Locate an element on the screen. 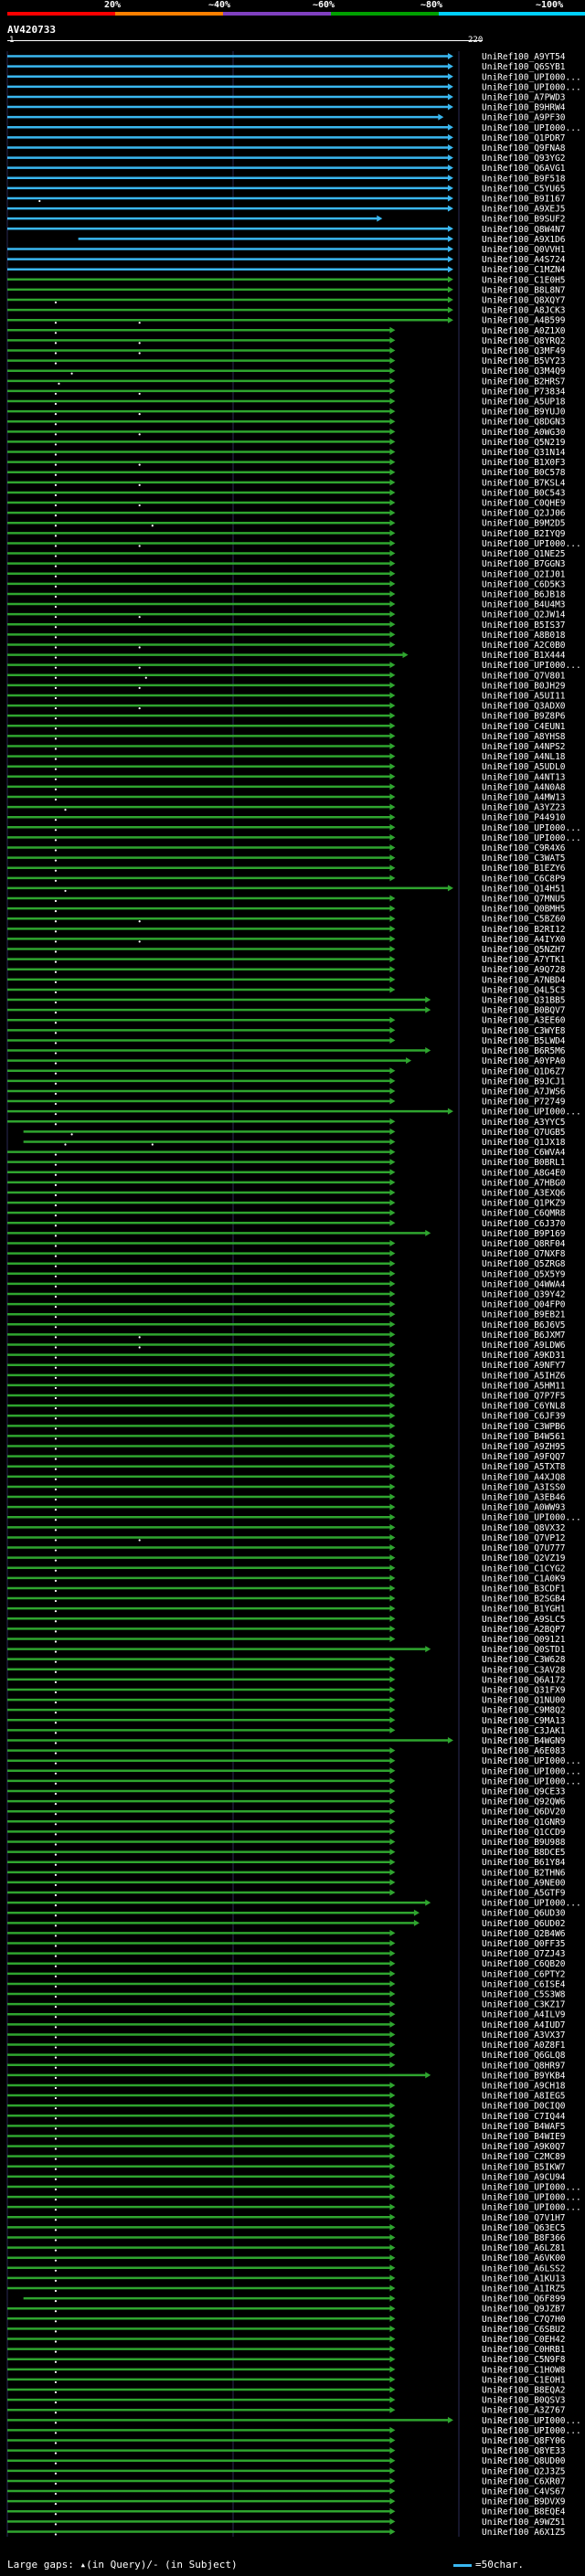 The image size is (585, 2576). hit-label: UniRef100_Q5NZH7 is located at coordinates (524, 950).